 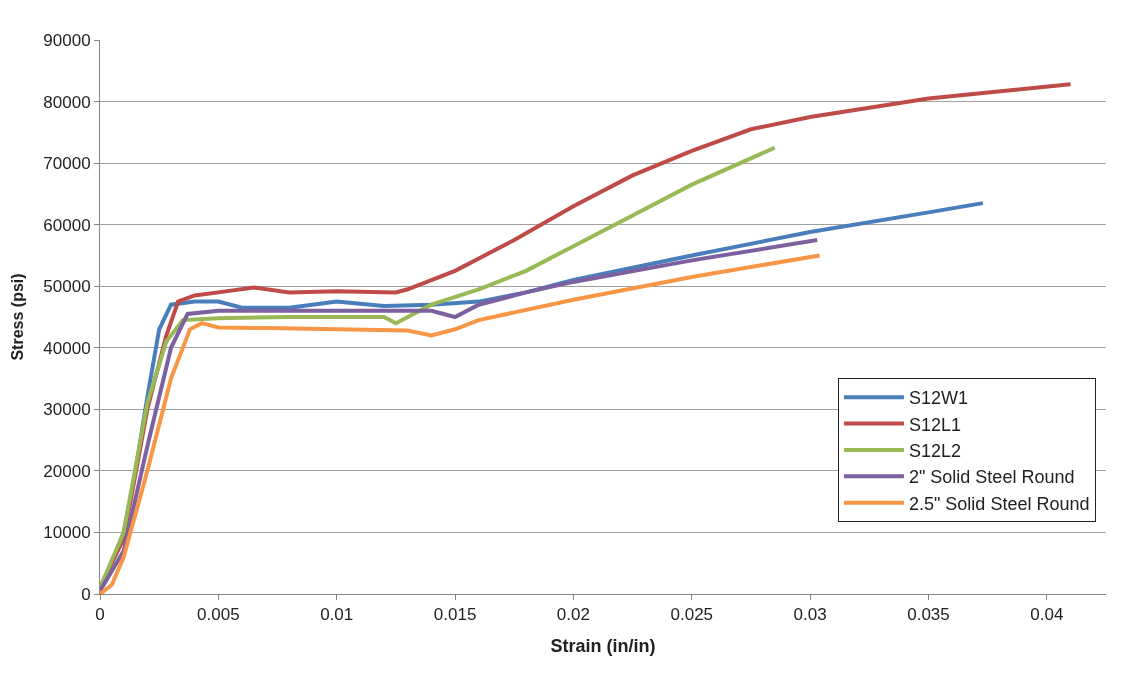 I want to click on legend-label: S12L2, so click(x=934, y=450).